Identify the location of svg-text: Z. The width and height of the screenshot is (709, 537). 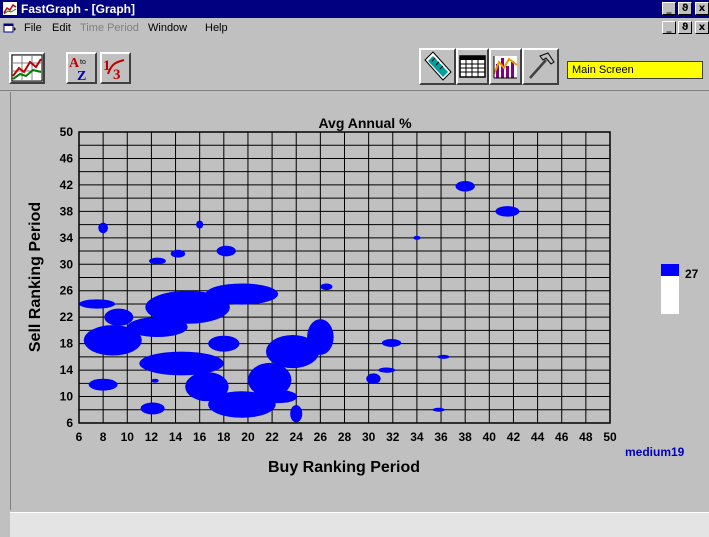
(81, 75).